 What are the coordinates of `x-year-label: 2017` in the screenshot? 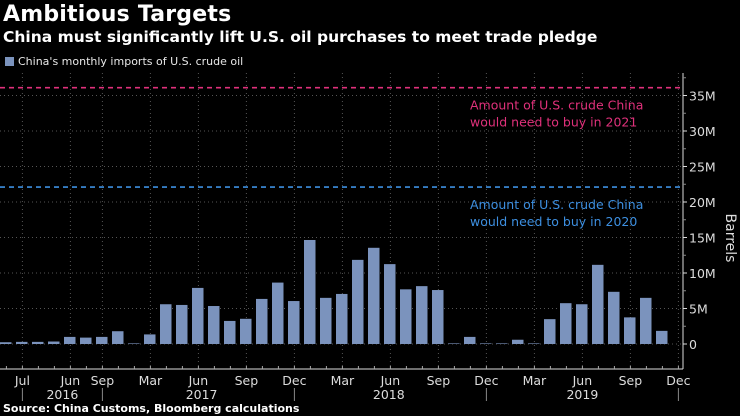 It's located at (202, 394).